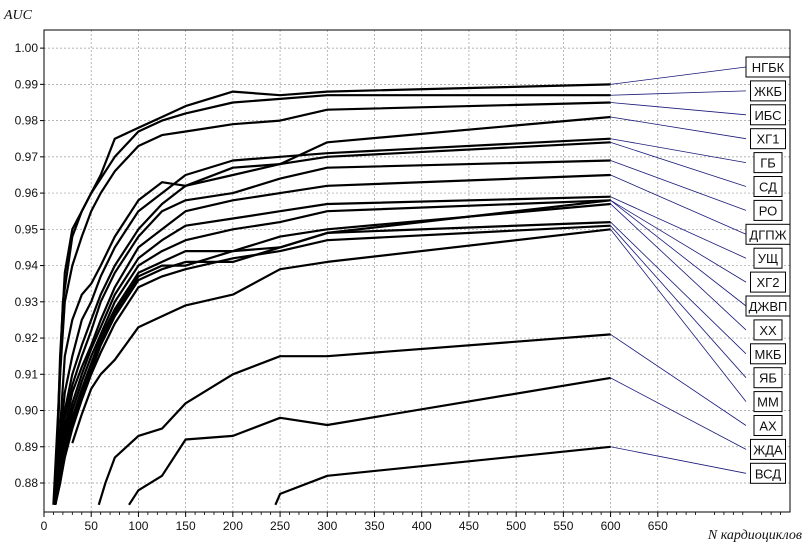 This screenshot has width=804, height=543. Describe the element at coordinates (233, 526) in the screenshot. I see `x-tick-label: 200` at that location.